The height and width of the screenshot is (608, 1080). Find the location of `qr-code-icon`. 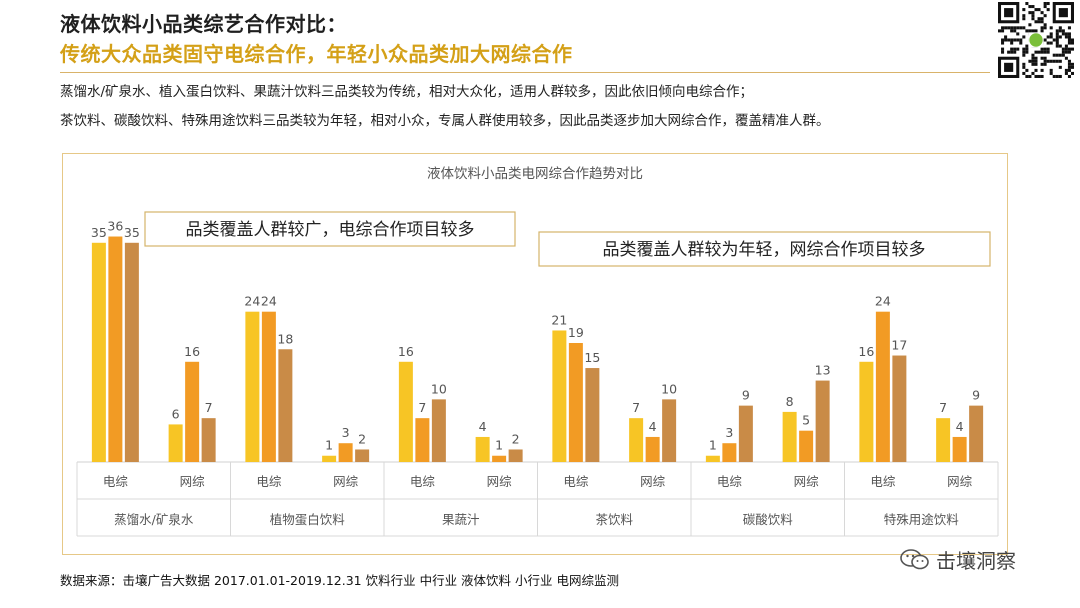

qr-code-icon is located at coordinates (1036, 40).